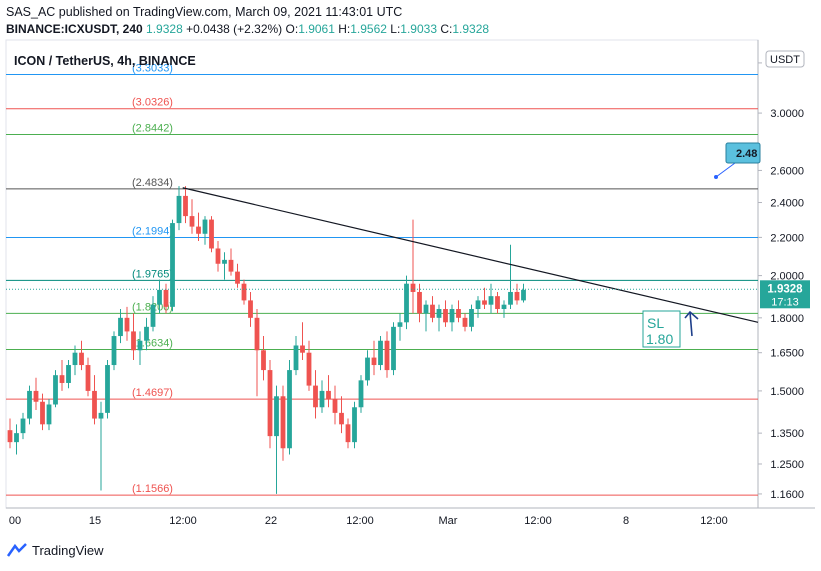 Image resolution: width=821 pixels, height=571 pixels. Describe the element at coordinates (787, 319) in the screenshot. I see `price-tick-label: 1.8000` at that location.